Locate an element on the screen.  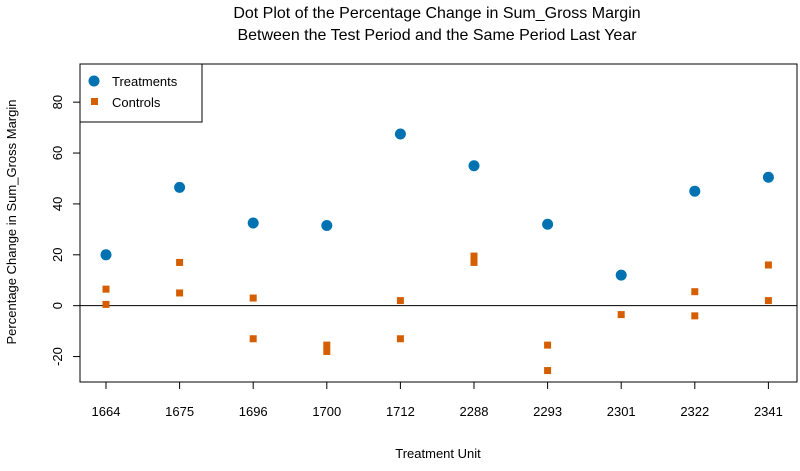
legend-treatments-label: Treatments is located at coordinates (145, 81).